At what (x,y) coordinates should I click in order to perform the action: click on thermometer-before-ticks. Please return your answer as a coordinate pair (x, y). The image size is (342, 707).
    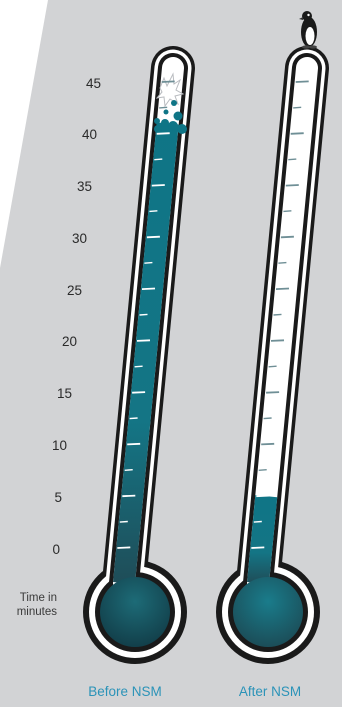
    Looking at the image, I should click on (146, 314).